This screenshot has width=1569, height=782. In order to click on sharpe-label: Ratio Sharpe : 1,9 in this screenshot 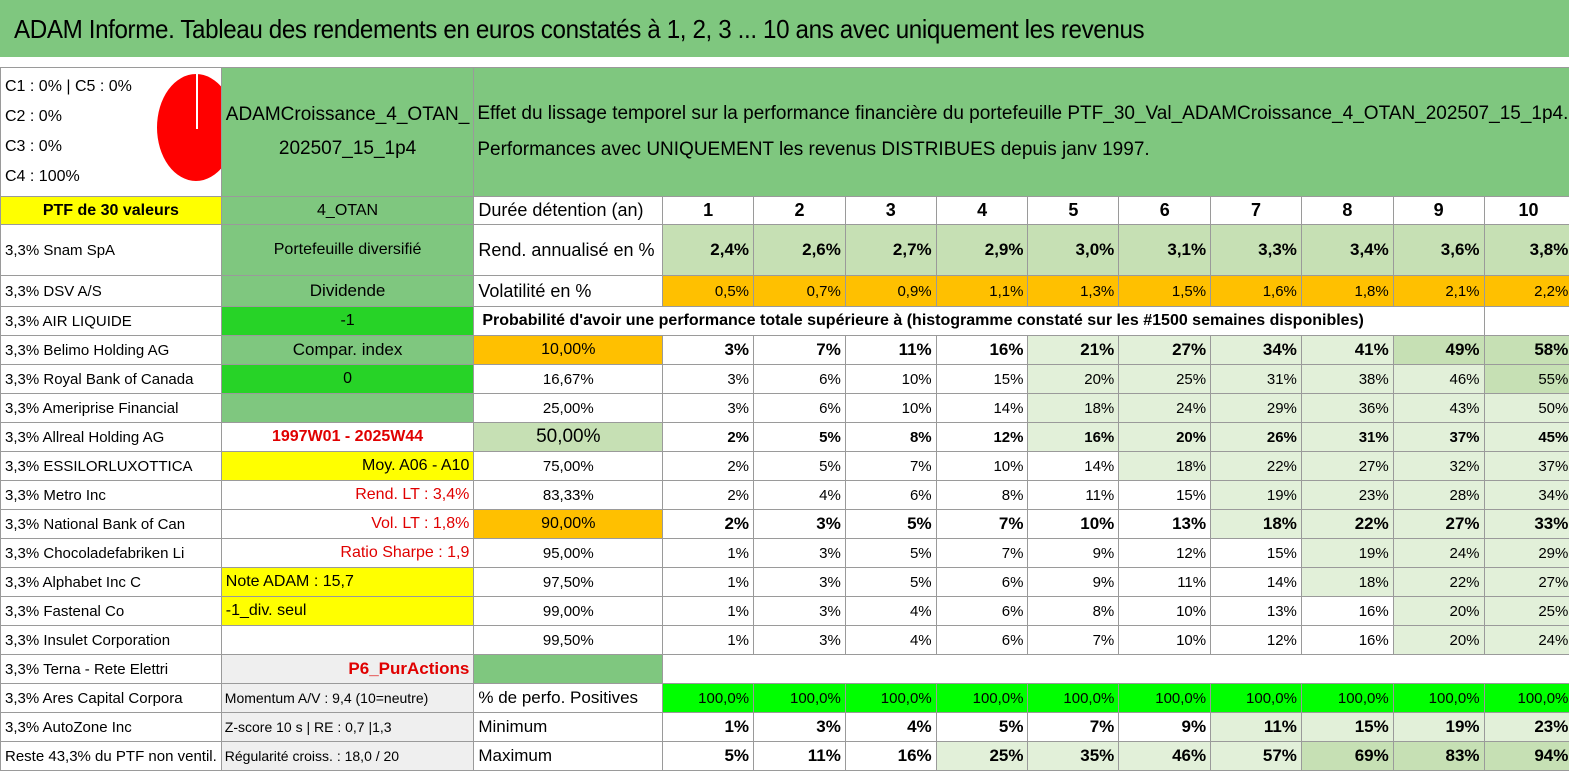, I will do `click(347, 553)`.